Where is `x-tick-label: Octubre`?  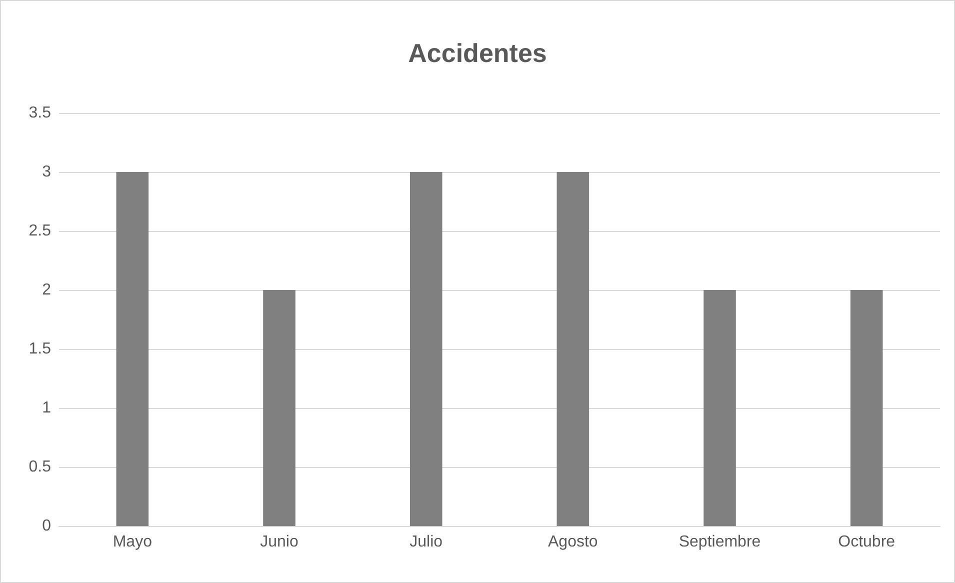 x-tick-label: Octubre is located at coordinates (867, 542).